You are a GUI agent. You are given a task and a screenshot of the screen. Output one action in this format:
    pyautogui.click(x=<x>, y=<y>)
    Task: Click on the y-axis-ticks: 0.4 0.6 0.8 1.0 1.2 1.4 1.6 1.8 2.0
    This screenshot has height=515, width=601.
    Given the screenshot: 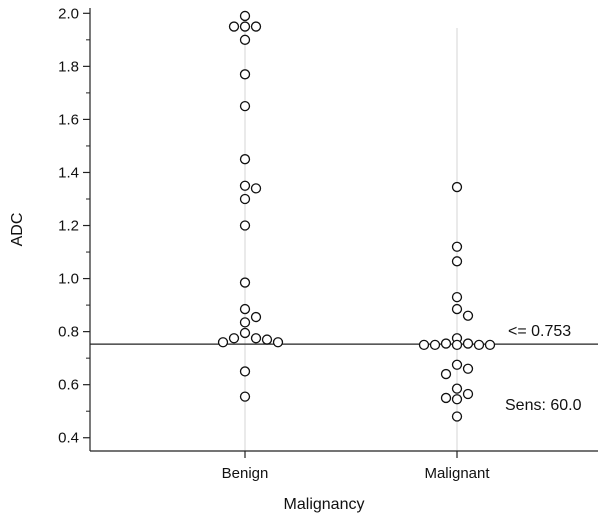 What is the action you would take?
    pyautogui.click(x=74, y=226)
    